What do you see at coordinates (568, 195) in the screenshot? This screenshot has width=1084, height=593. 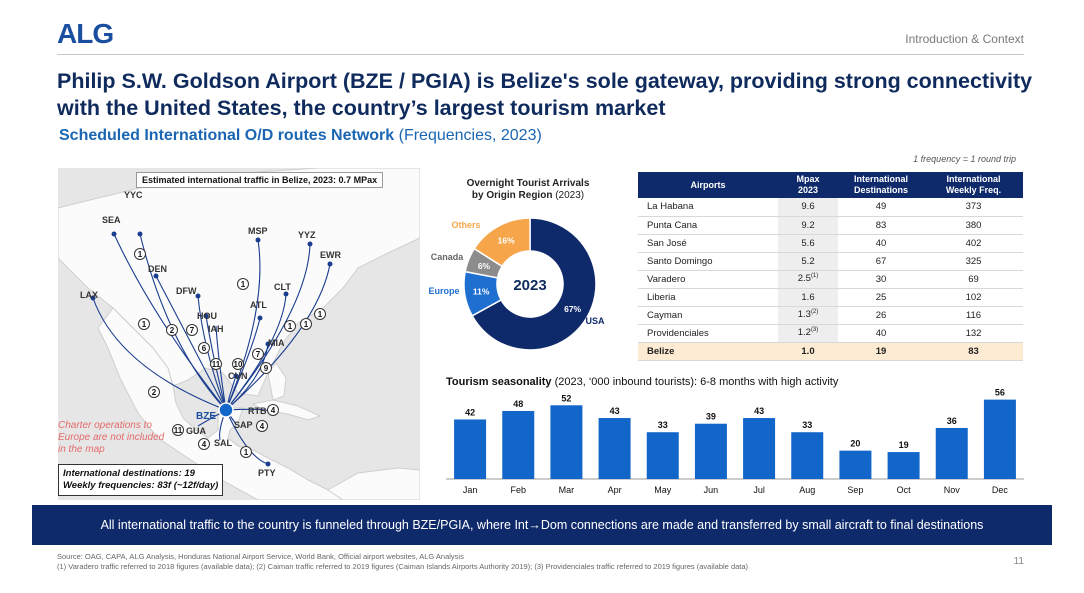 I see `donut-title-year: (2023)` at bounding box center [568, 195].